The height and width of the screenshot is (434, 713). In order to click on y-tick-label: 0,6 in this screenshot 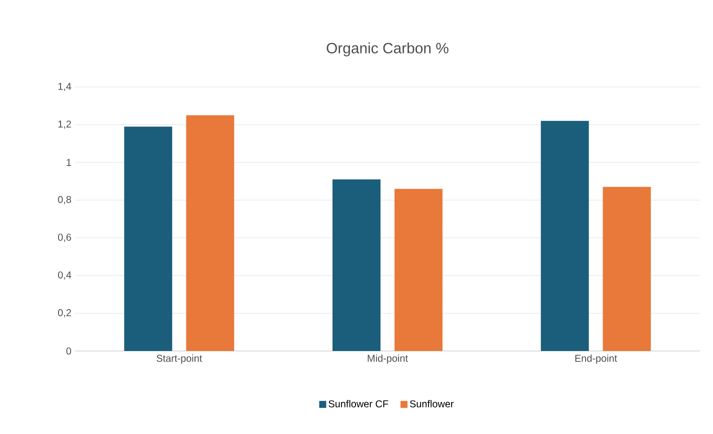, I will do `click(65, 238)`.